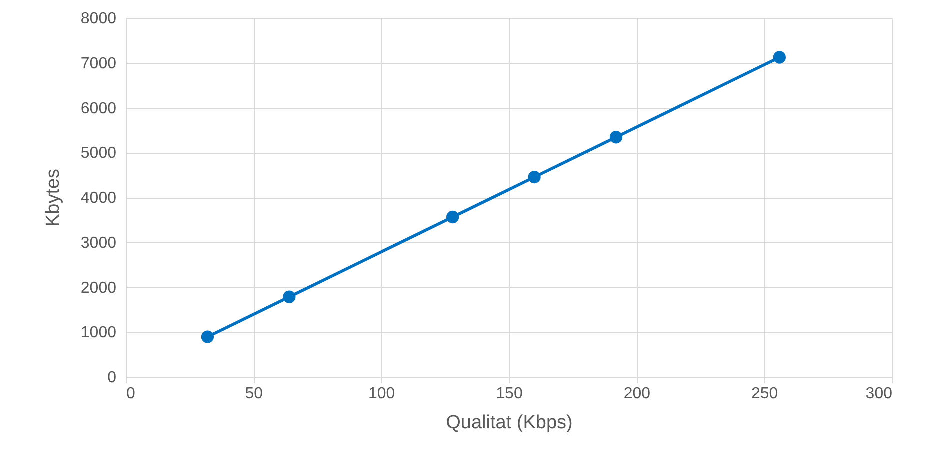 This screenshot has width=933, height=459. Describe the element at coordinates (98, 198) in the screenshot. I see `y-tick-label: 4000` at that location.